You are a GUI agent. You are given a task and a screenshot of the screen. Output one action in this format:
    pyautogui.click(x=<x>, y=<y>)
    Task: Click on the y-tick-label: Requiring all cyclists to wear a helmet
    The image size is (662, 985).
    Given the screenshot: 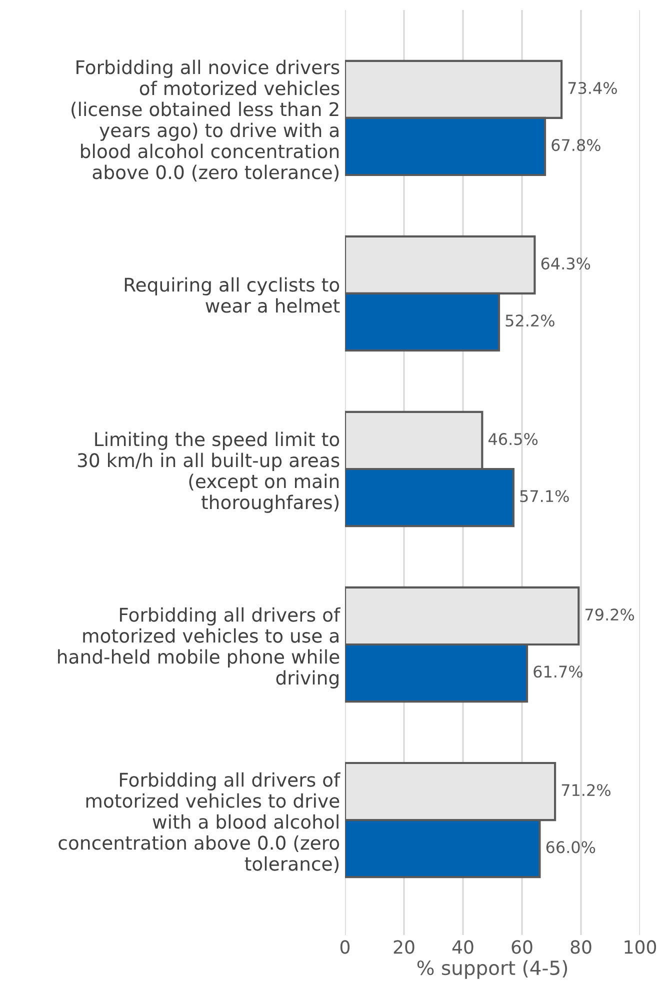 What is the action you would take?
    pyautogui.click(x=232, y=295)
    